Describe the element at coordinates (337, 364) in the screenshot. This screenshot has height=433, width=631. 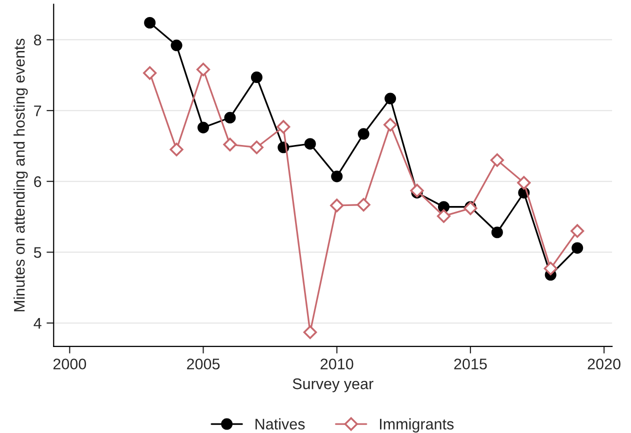
I see `x-tick-label: 2010` at that location.